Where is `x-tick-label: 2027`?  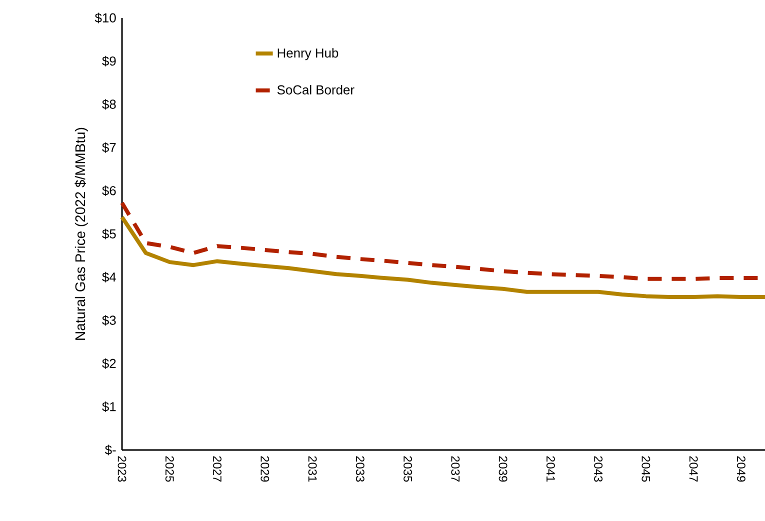 x-tick-label: 2027 is located at coordinates (217, 469).